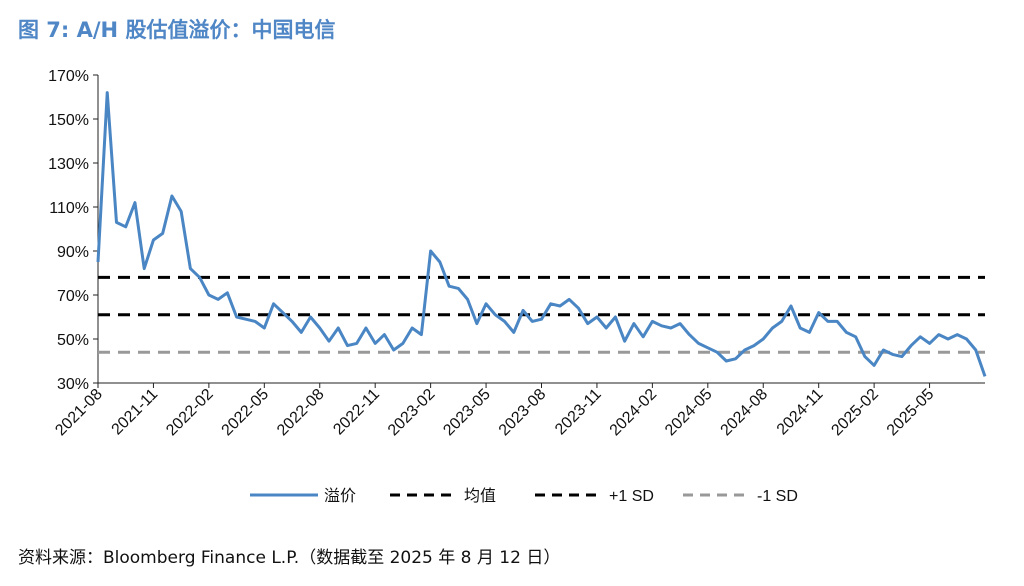 The width and height of the screenshot is (1024, 586). I want to click on x-tick-label: 2022-02, so click(190, 413).